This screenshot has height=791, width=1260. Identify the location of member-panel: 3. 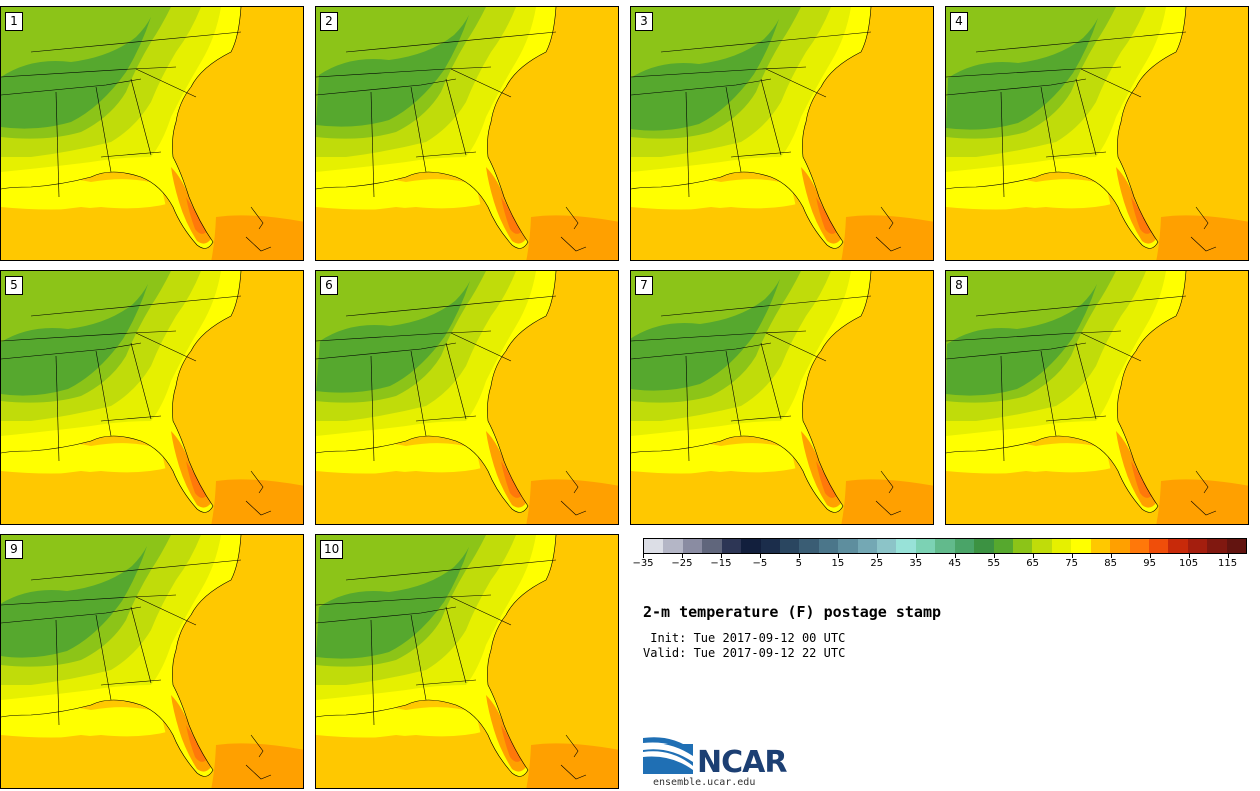
(782, 133).